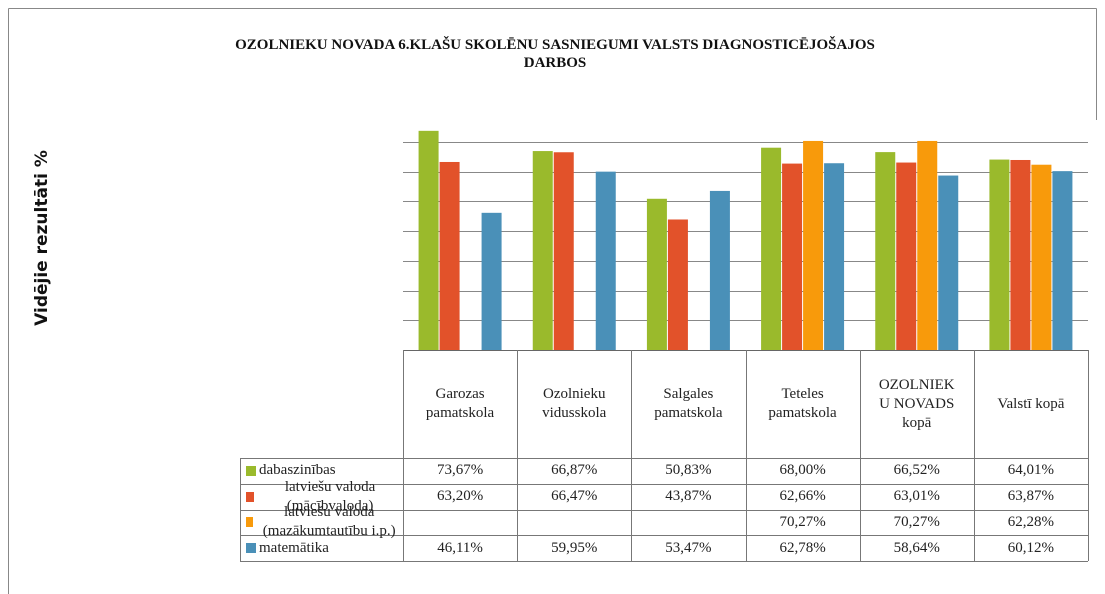  Describe the element at coordinates (802, 403) in the screenshot. I see `category-label: Teteles pamatskola` at that location.